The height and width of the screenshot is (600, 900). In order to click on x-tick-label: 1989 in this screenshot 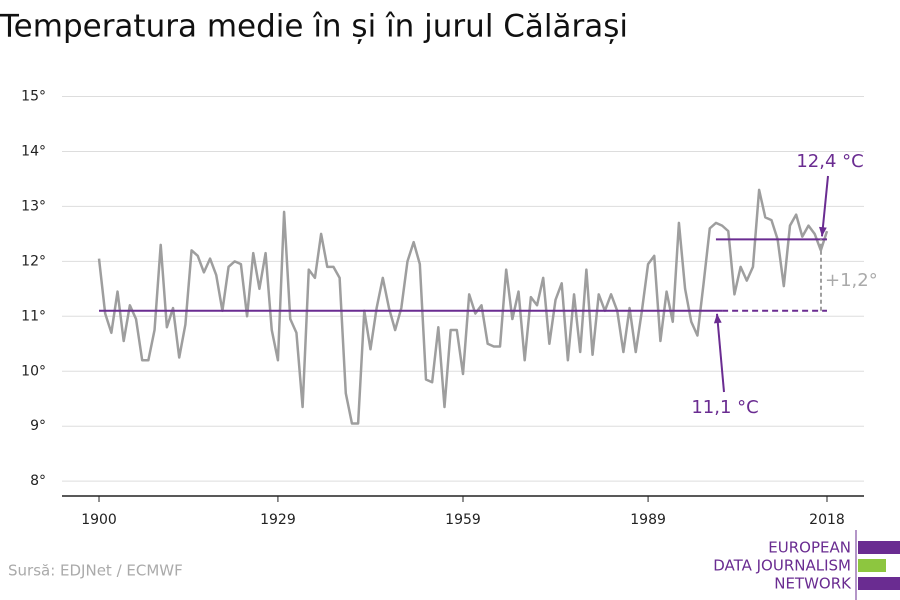, I will do `click(648, 520)`.